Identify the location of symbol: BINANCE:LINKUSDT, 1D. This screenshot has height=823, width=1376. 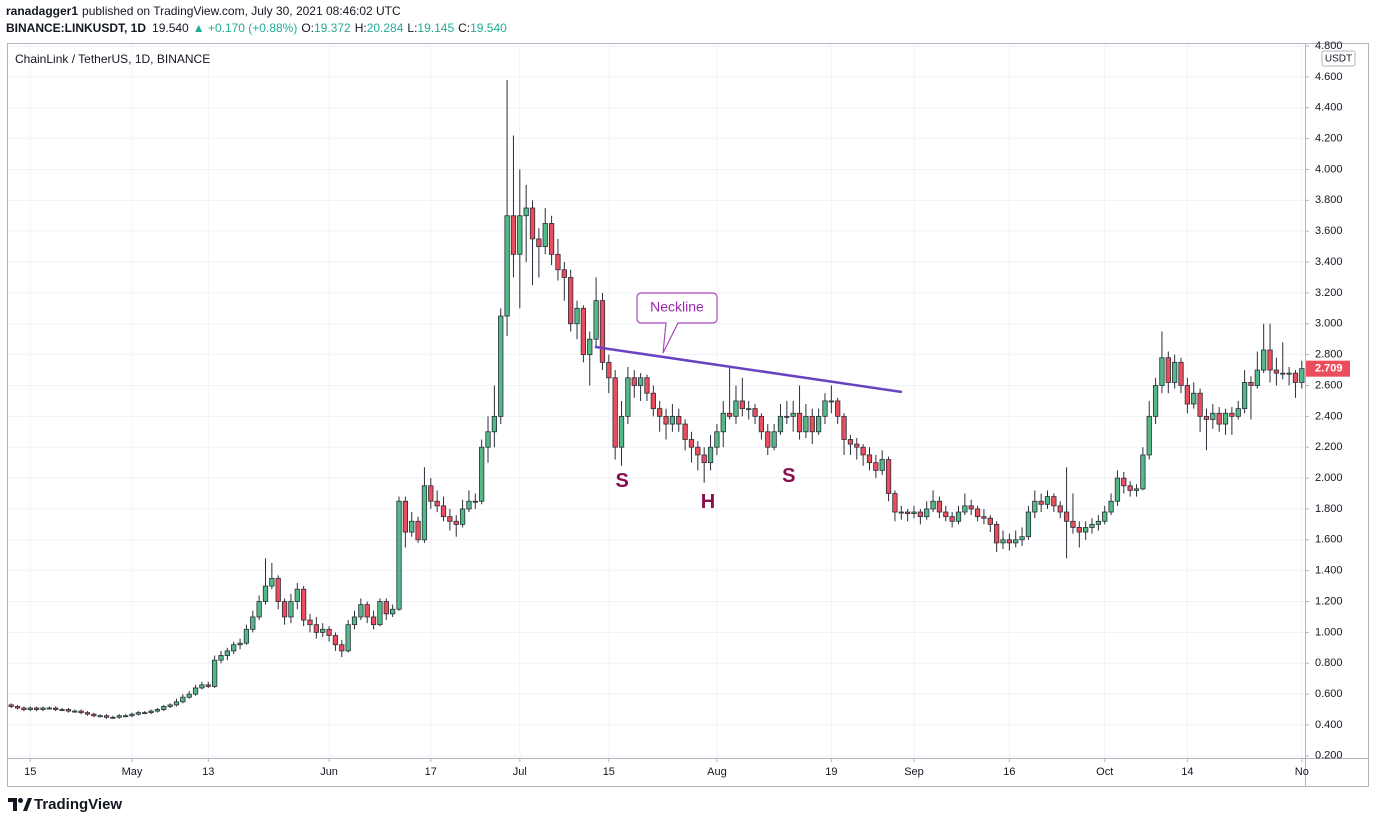
(76, 28).